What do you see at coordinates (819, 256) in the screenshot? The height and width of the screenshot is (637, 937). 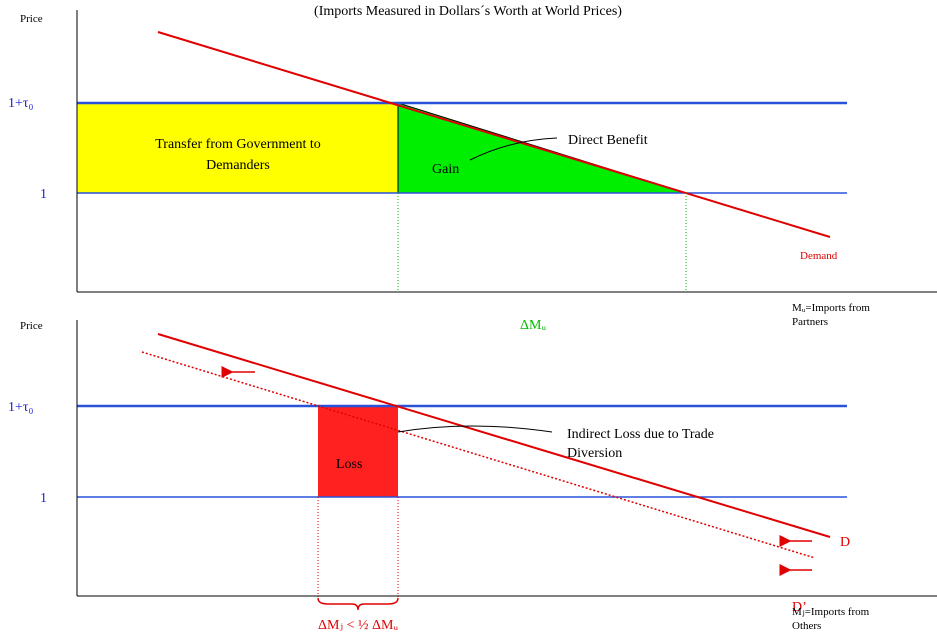 I see `demand-label: Demand` at bounding box center [819, 256].